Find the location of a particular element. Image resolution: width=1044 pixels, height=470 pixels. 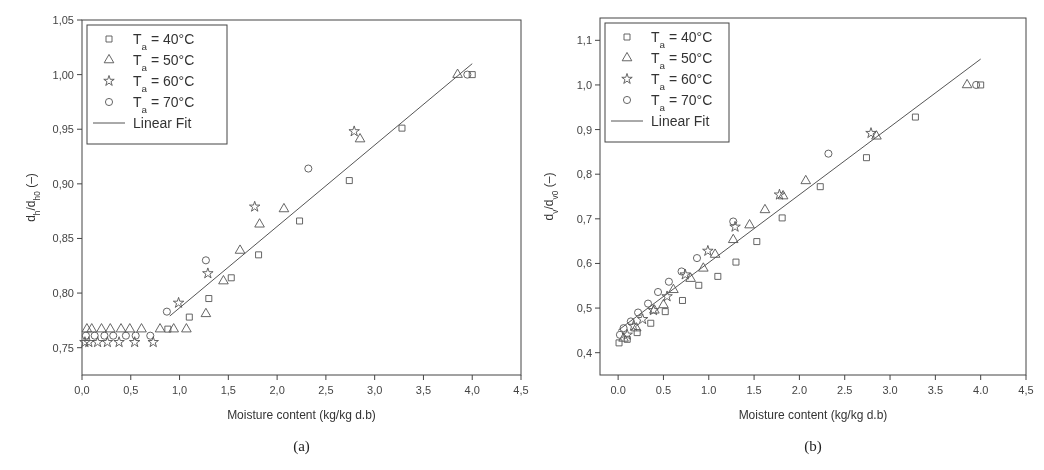

x-tick-label: 0,5 is located at coordinates (131, 390).